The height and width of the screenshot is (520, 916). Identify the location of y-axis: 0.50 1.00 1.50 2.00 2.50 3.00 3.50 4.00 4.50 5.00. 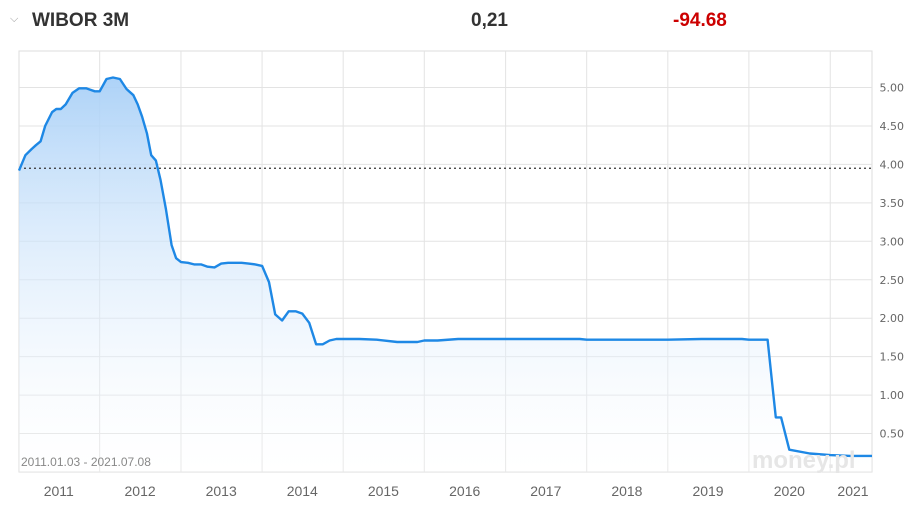
(892, 261).